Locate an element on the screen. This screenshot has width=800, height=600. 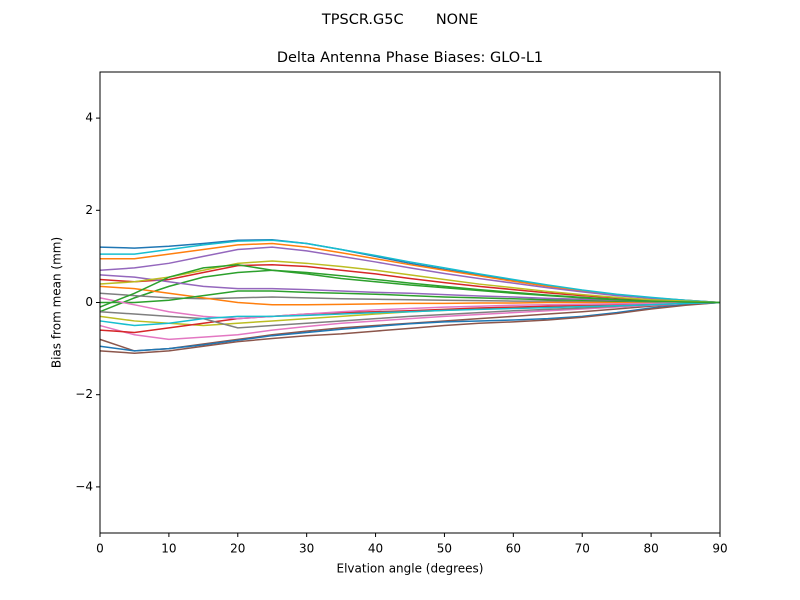
y-tick-label: 0 is located at coordinates (89, 302).